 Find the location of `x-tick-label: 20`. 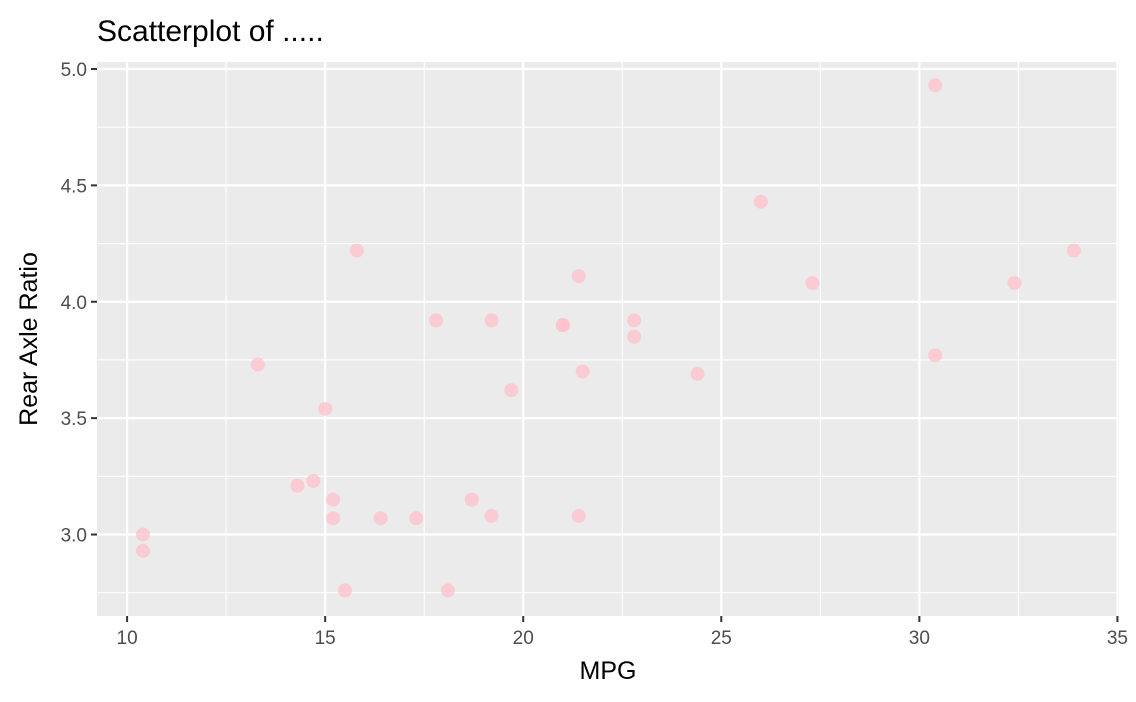

x-tick-label: 20 is located at coordinates (523, 638).